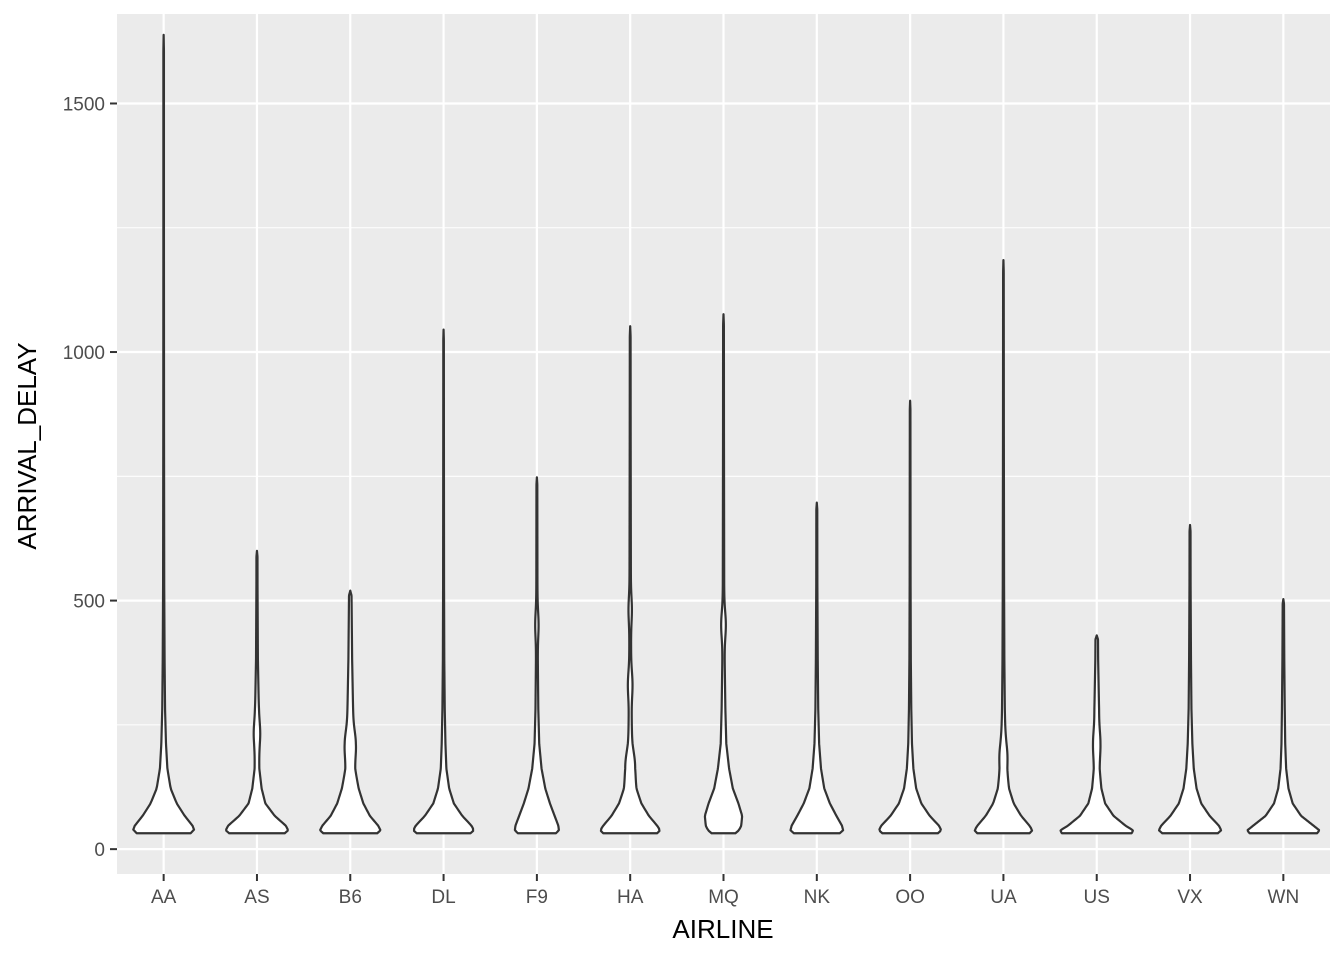 The height and width of the screenshot is (960, 1344). What do you see at coordinates (817, 668) in the screenshot?
I see `violin-nk` at bounding box center [817, 668].